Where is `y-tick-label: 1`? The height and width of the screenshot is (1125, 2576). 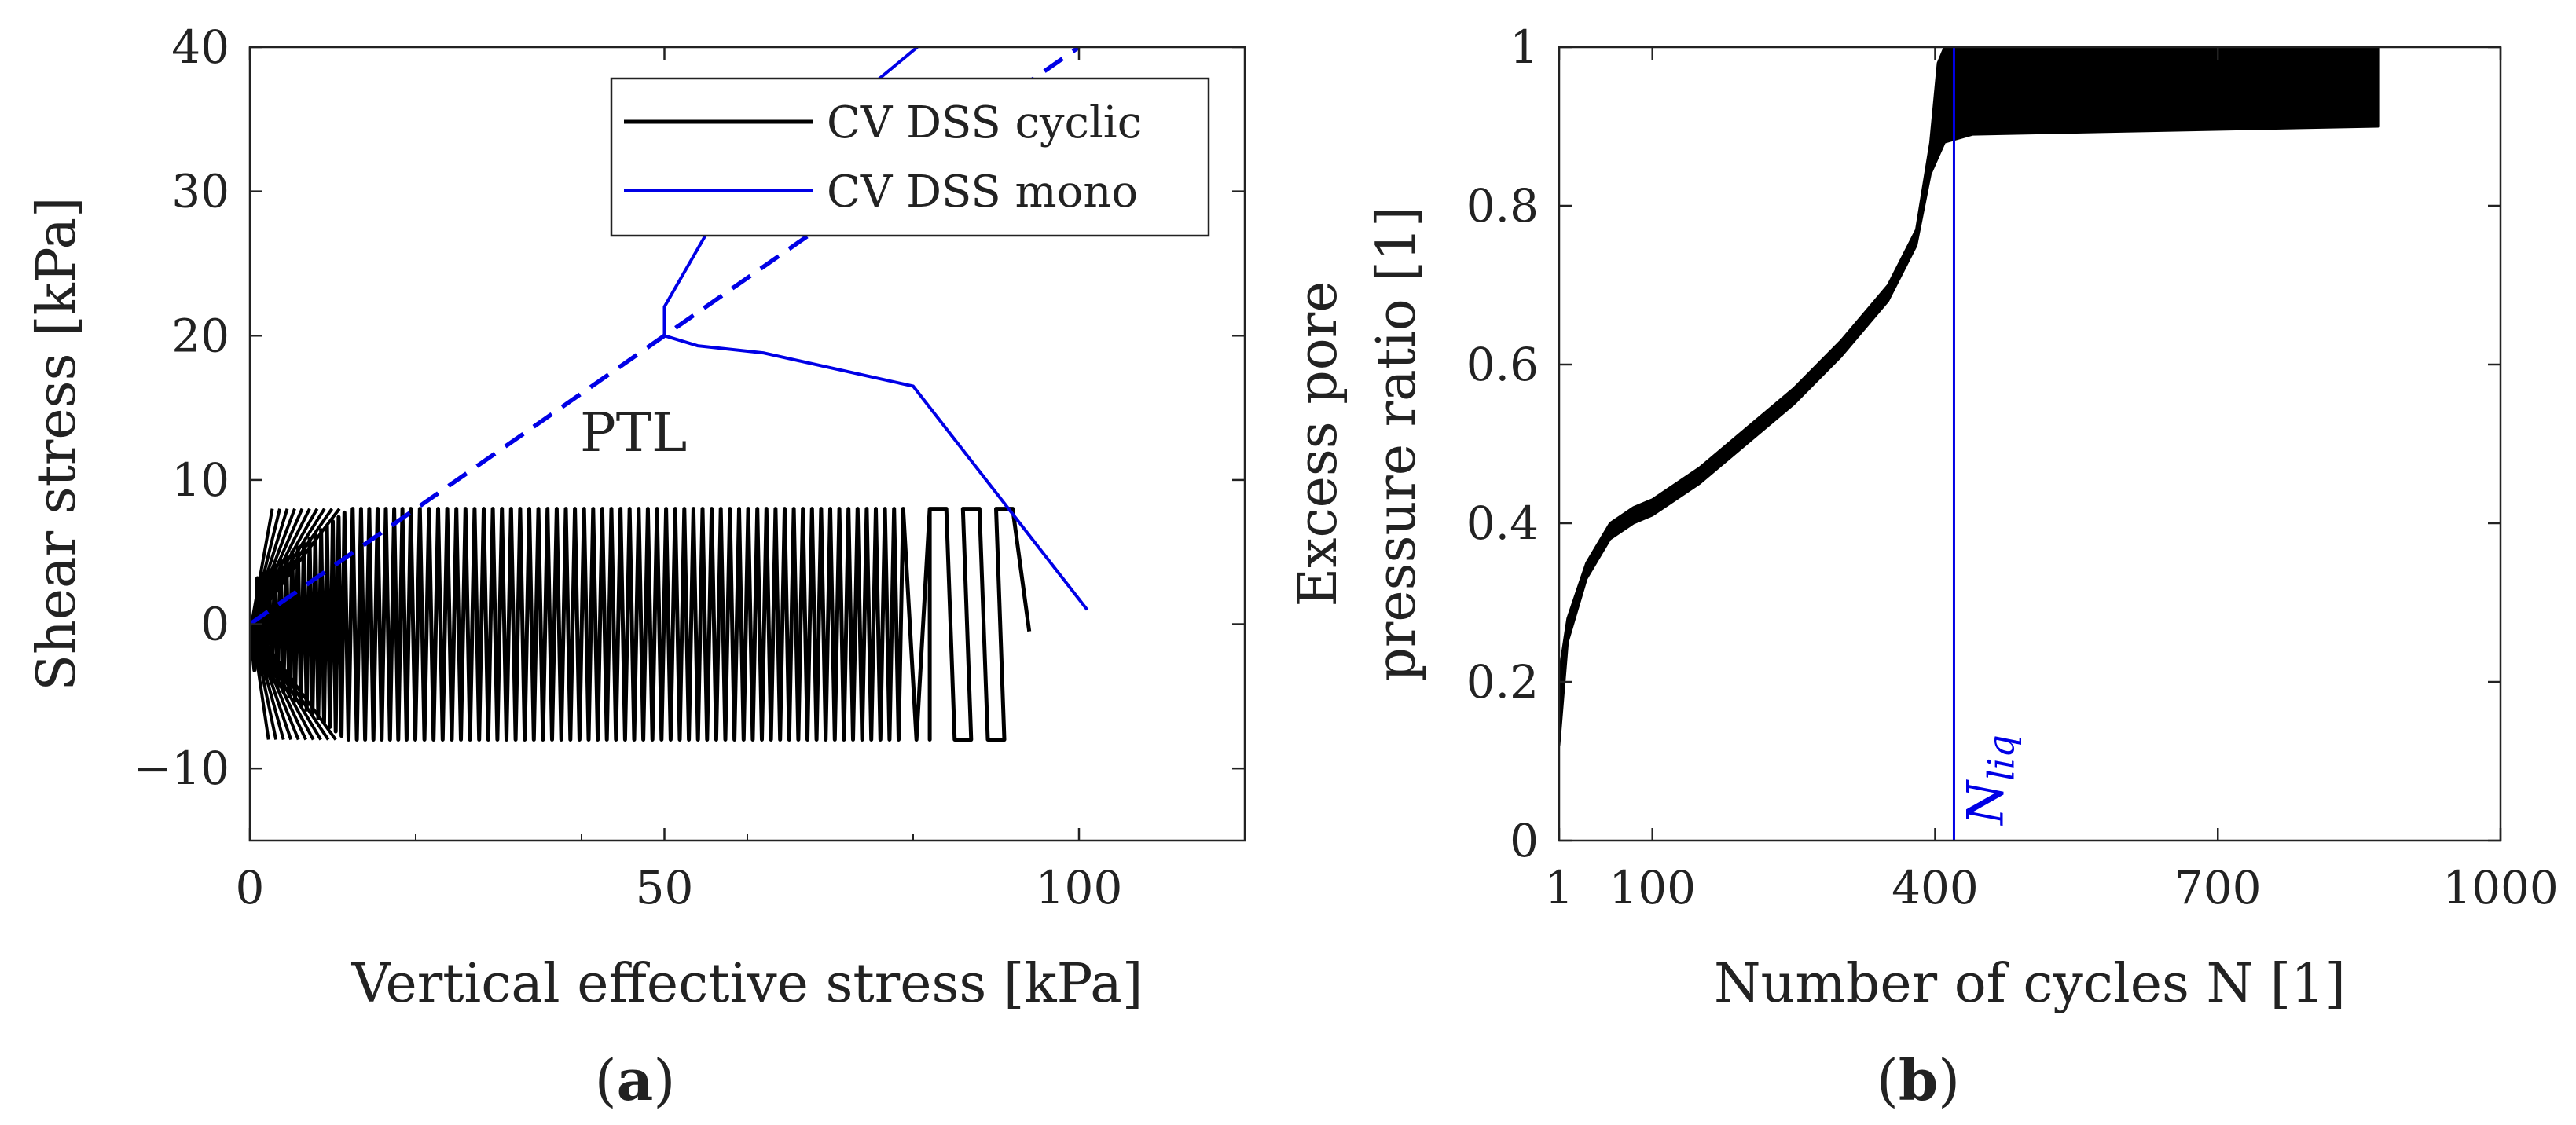
y-tick-label: 1 is located at coordinates (1524, 47).